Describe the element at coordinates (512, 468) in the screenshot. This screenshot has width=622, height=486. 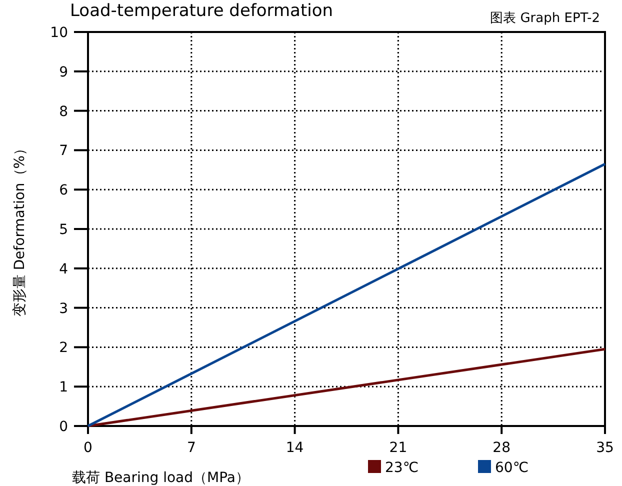
I see `legend-label: 60℃` at that location.